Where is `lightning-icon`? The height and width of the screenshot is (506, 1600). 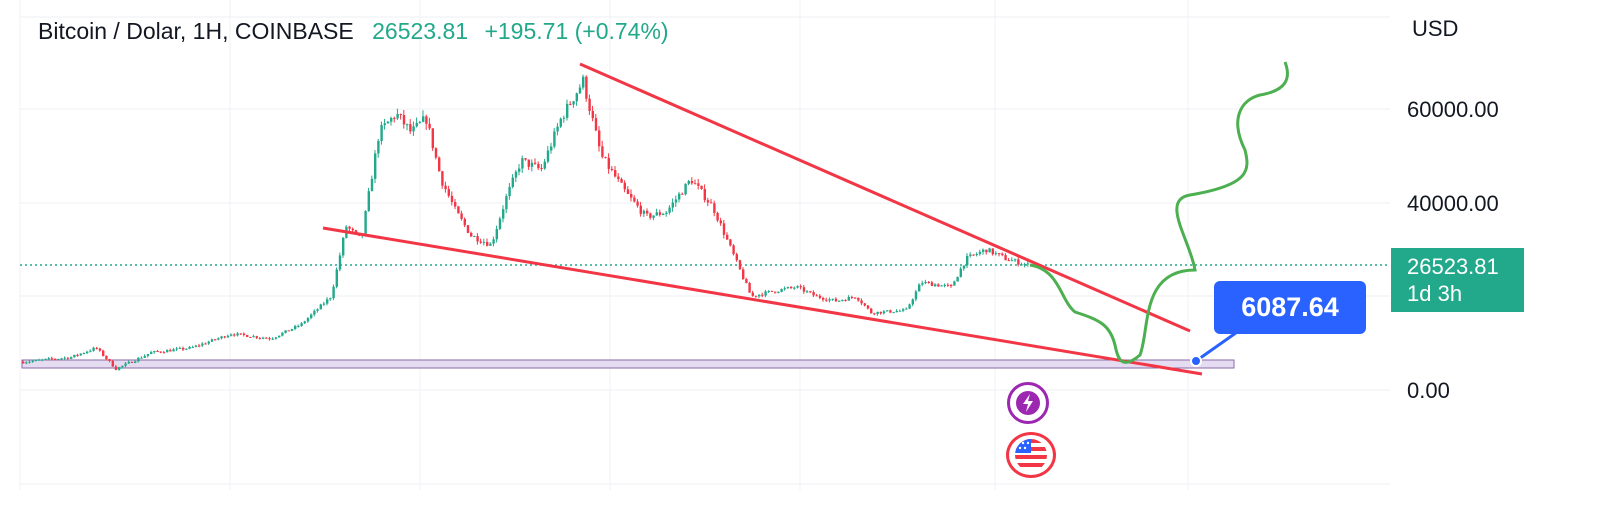
lightning-icon is located at coordinates (1028, 403).